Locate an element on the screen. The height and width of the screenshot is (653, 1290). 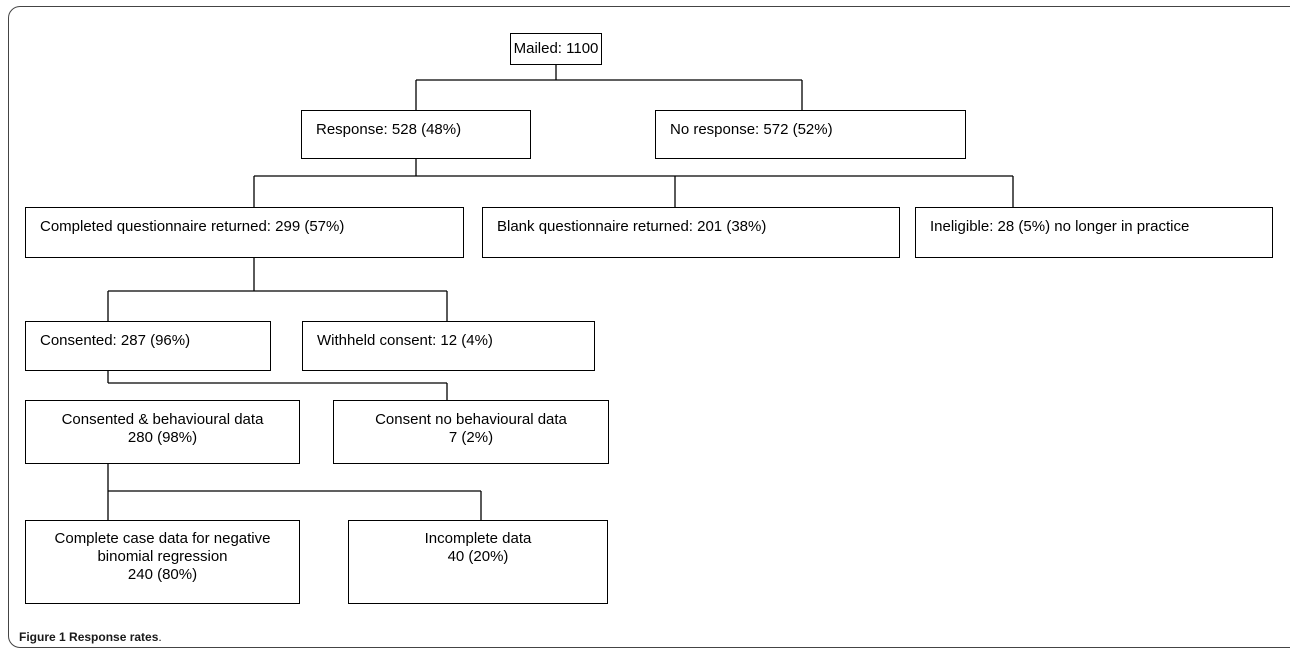
node-consent-no-behavioural: Consent no behavioural data 7 (2%) is located at coordinates (471, 432).